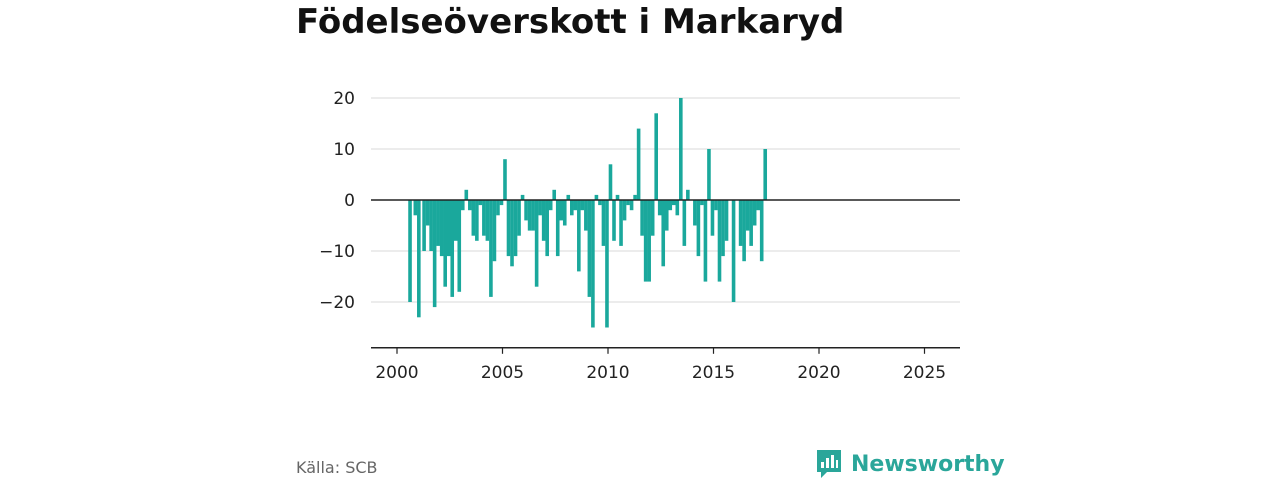 The height and width of the screenshot is (480, 1280). What do you see at coordinates (349, 201) in the screenshot?
I see `y-tick-label: 0` at bounding box center [349, 201].